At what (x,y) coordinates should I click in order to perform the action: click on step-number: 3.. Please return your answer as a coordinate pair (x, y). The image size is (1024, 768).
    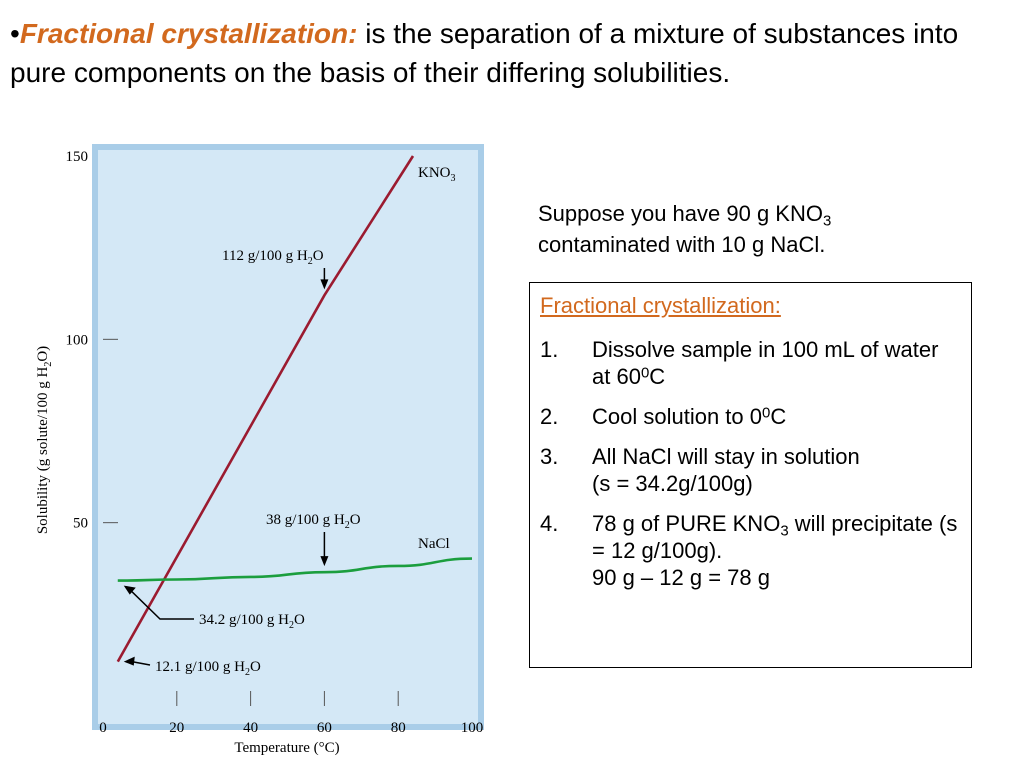
    Looking at the image, I should click on (549, 456).